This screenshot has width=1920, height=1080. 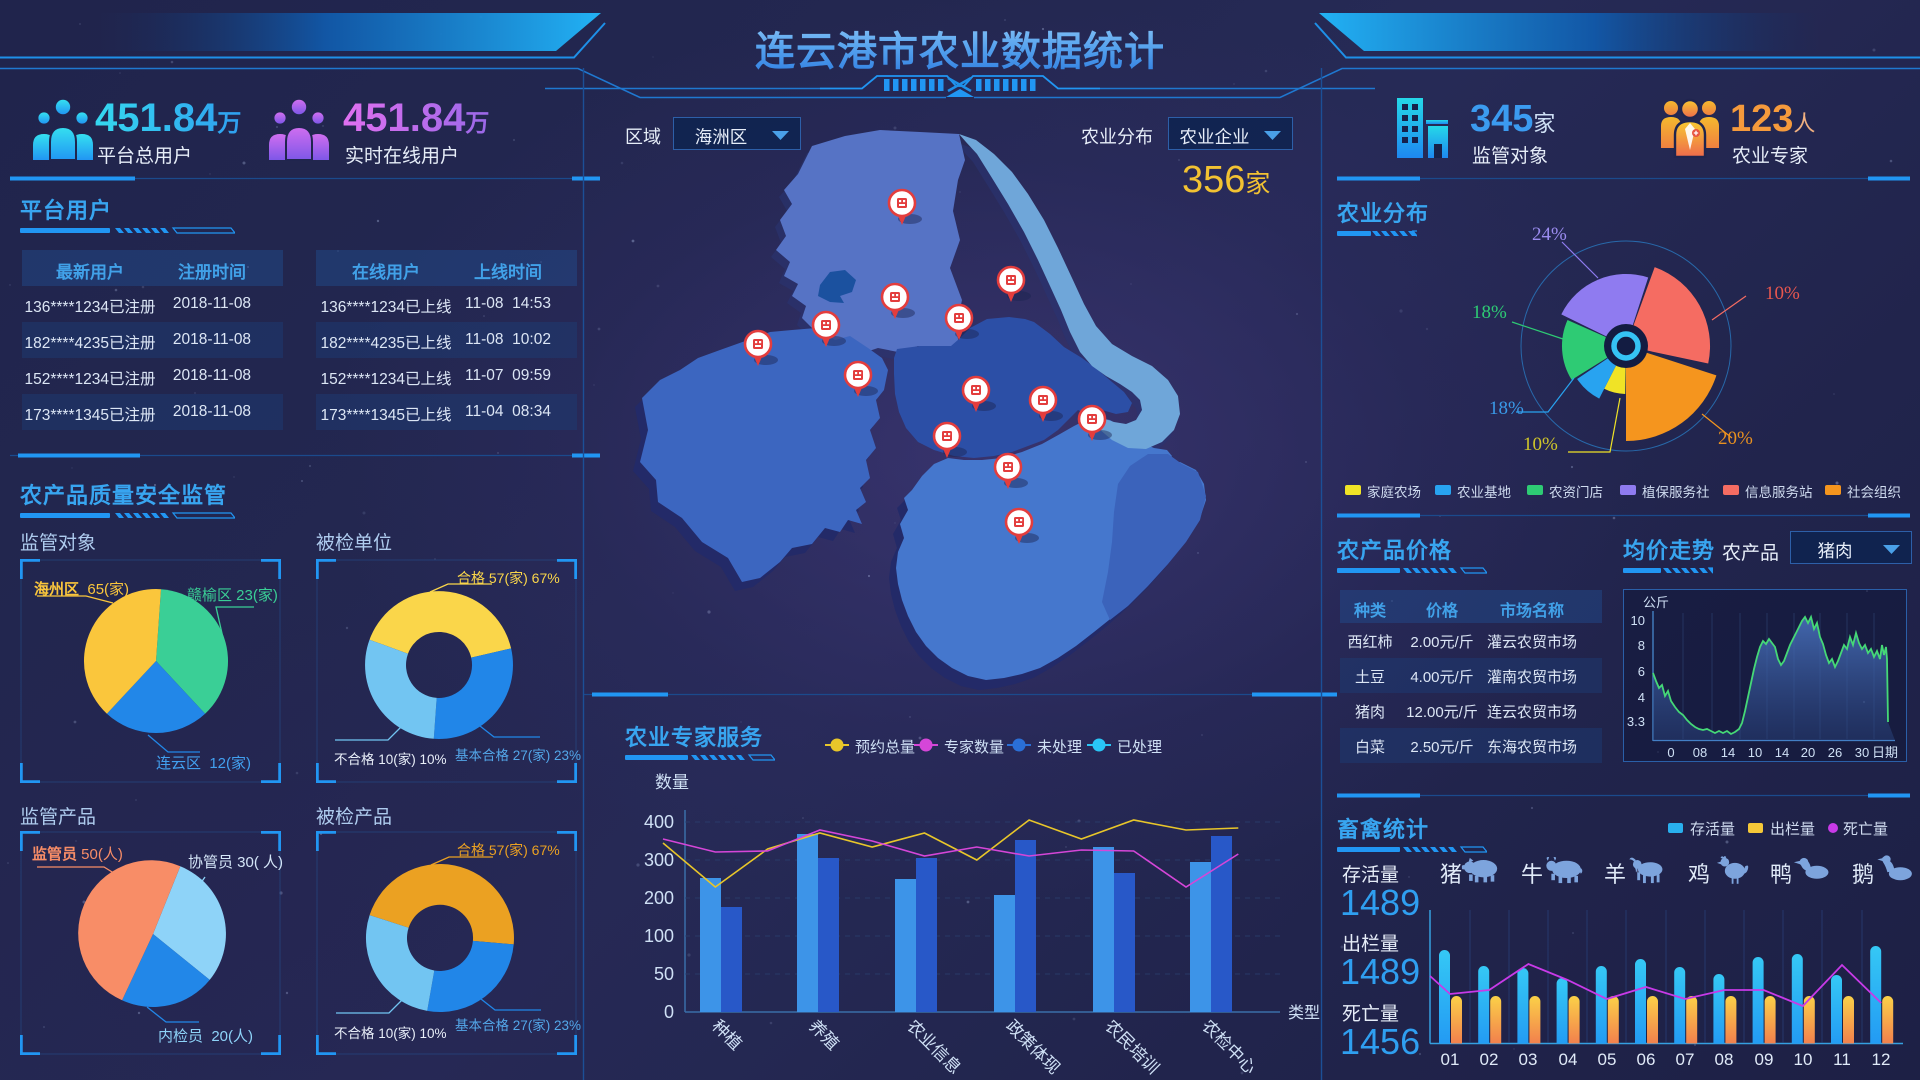 I want to click on svg-text: 3.3, so click(x=1636, y=721).